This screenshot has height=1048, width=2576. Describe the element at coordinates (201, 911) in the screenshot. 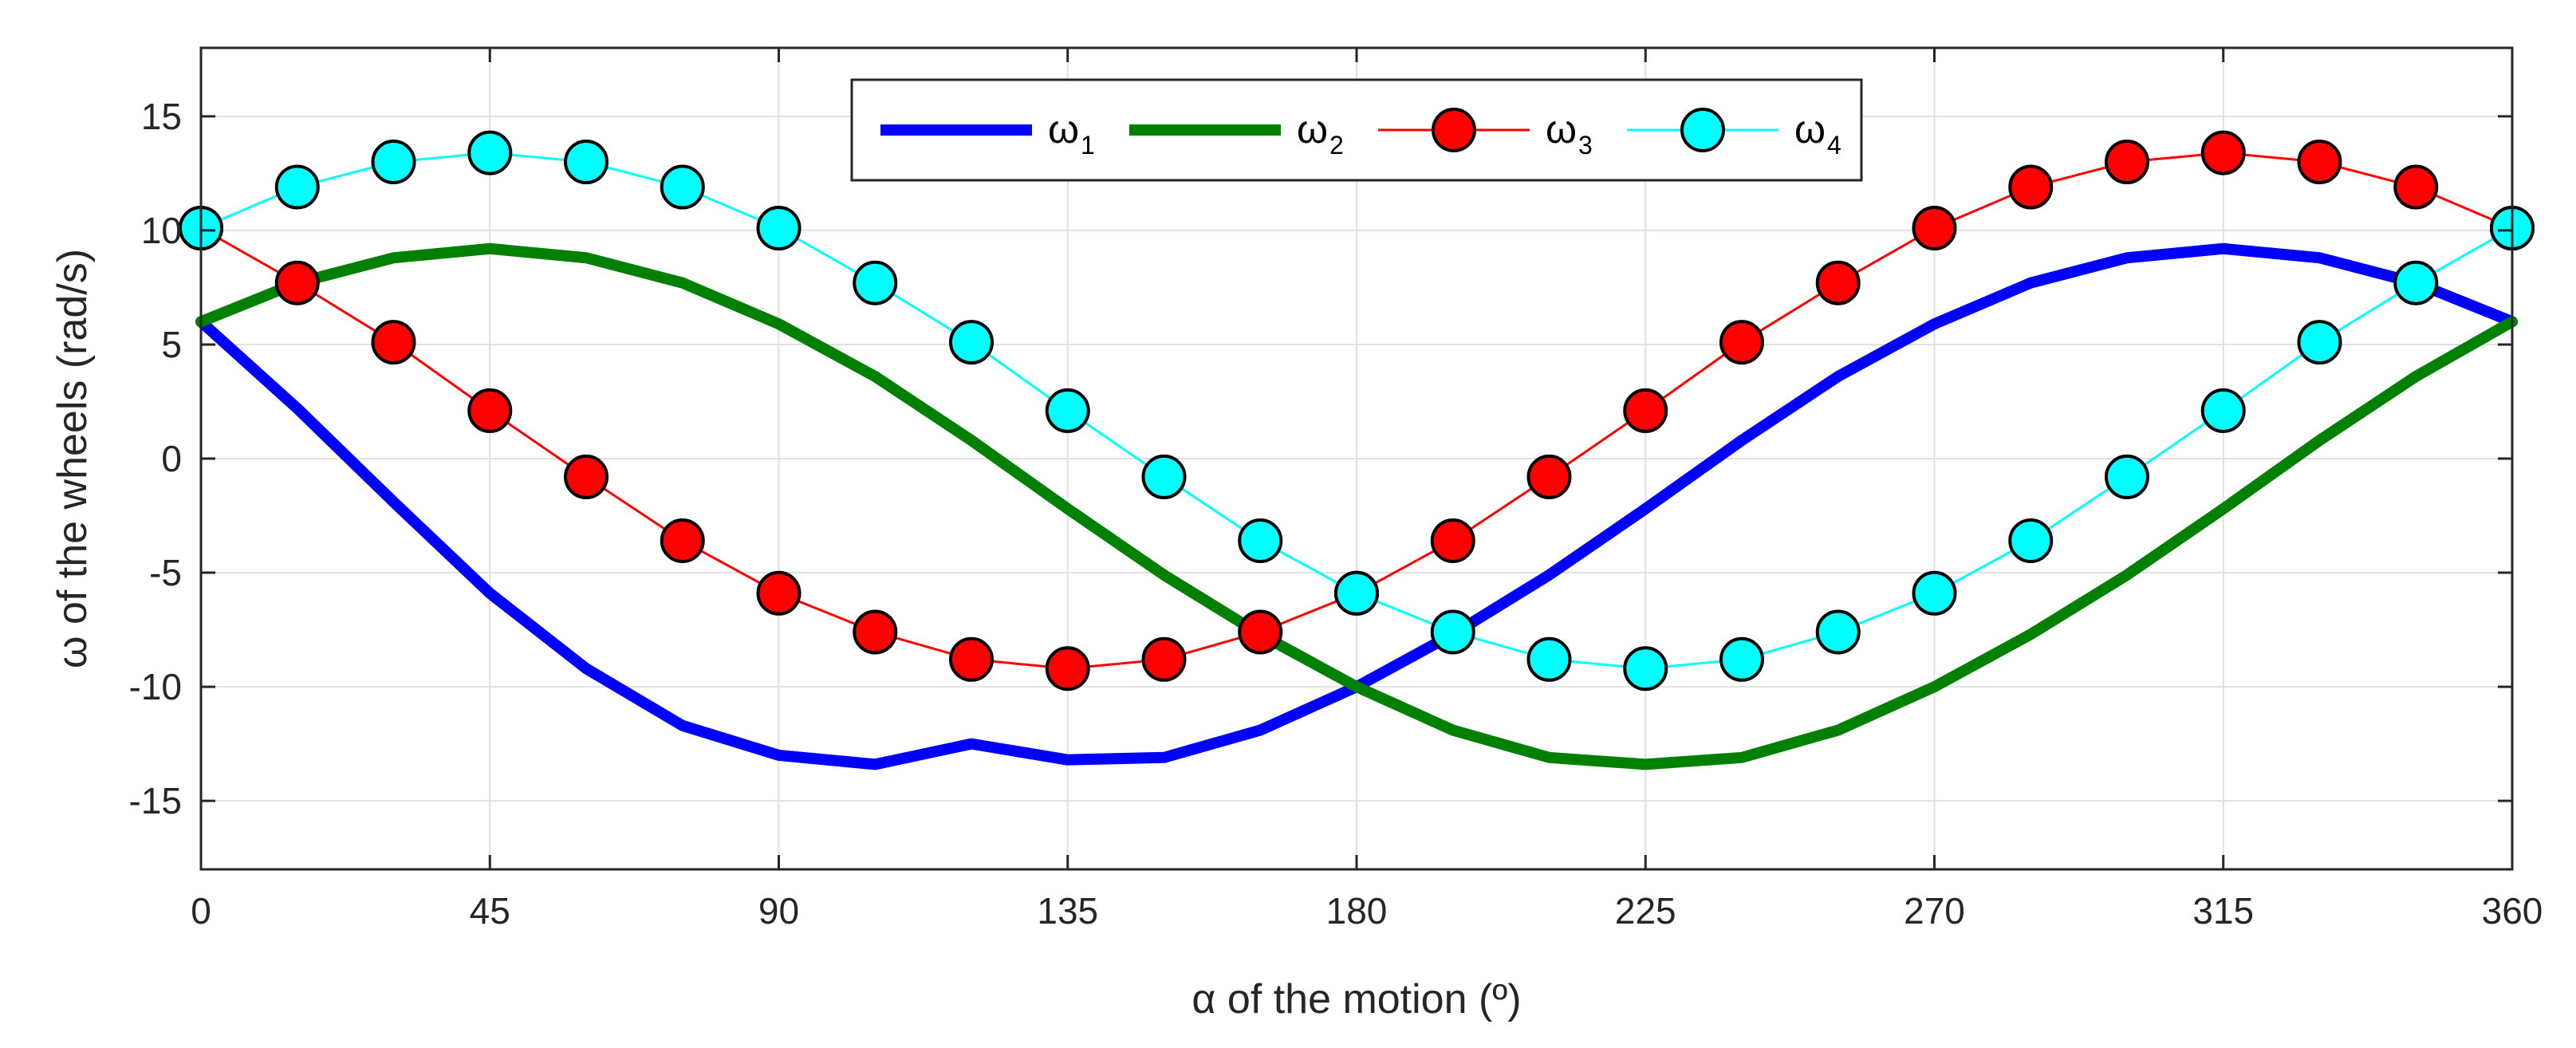

I see `x-tick-label: 0` at that location.